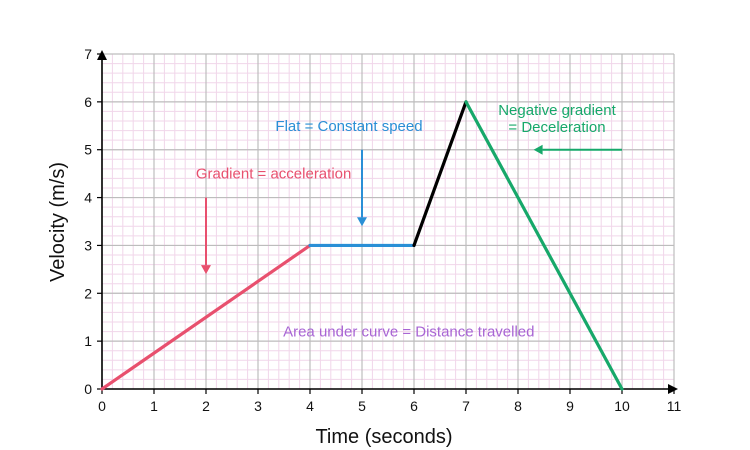 The height and width of the screenshot is (450, 750). What do you see at coordinates (674, 406) in the screenshot?
I see `x-tick-label: 11` at bounding box center [674, 406].